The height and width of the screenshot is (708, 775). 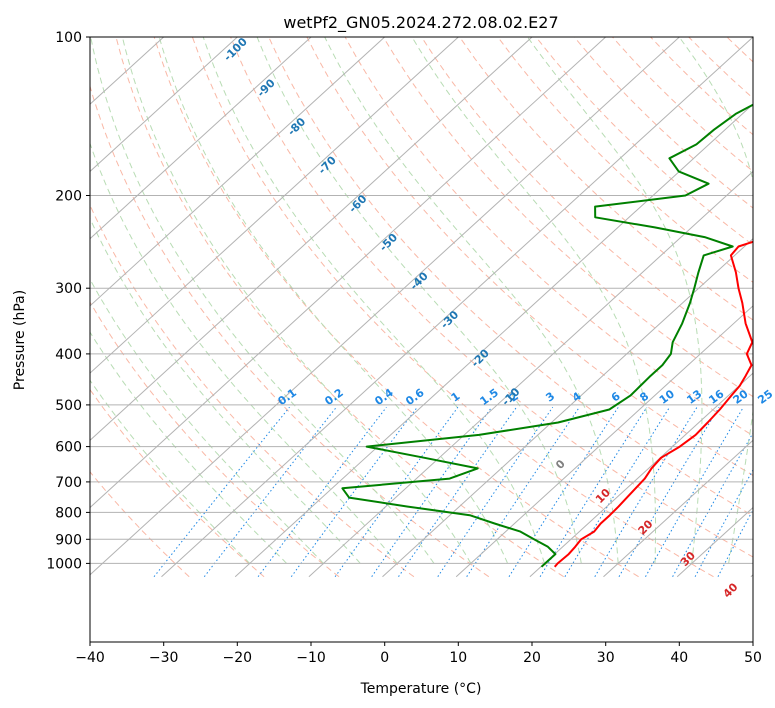 What do you see at coordinates (560, 464) in the screenshot?
I see `moist-adiabat-label: 0` at bounding box center [560, 464].